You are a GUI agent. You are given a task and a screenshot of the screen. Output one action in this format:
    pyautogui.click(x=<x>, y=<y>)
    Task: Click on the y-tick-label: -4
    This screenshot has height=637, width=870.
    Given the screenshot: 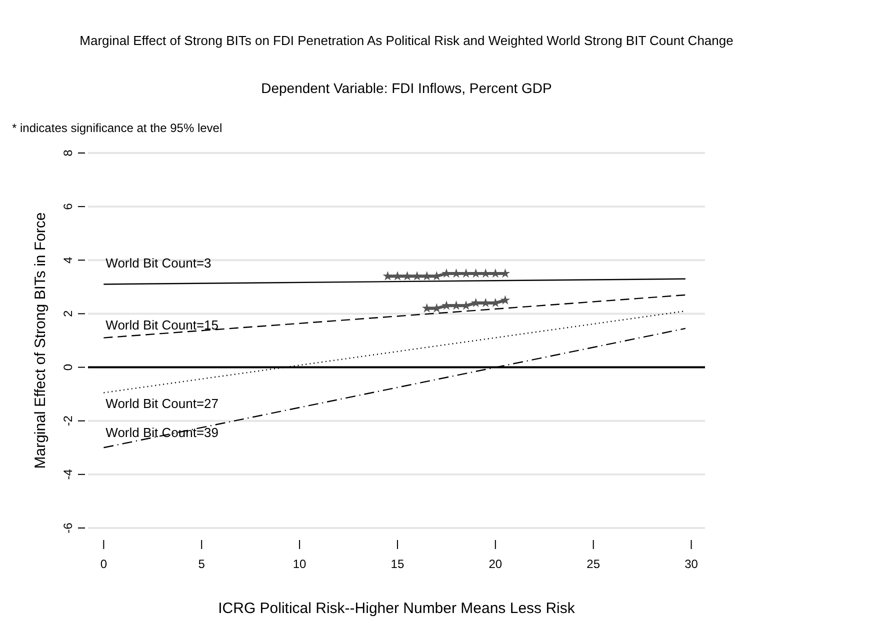 What is the action you would take?
    pyautogui.click(x=68, y=474)
    